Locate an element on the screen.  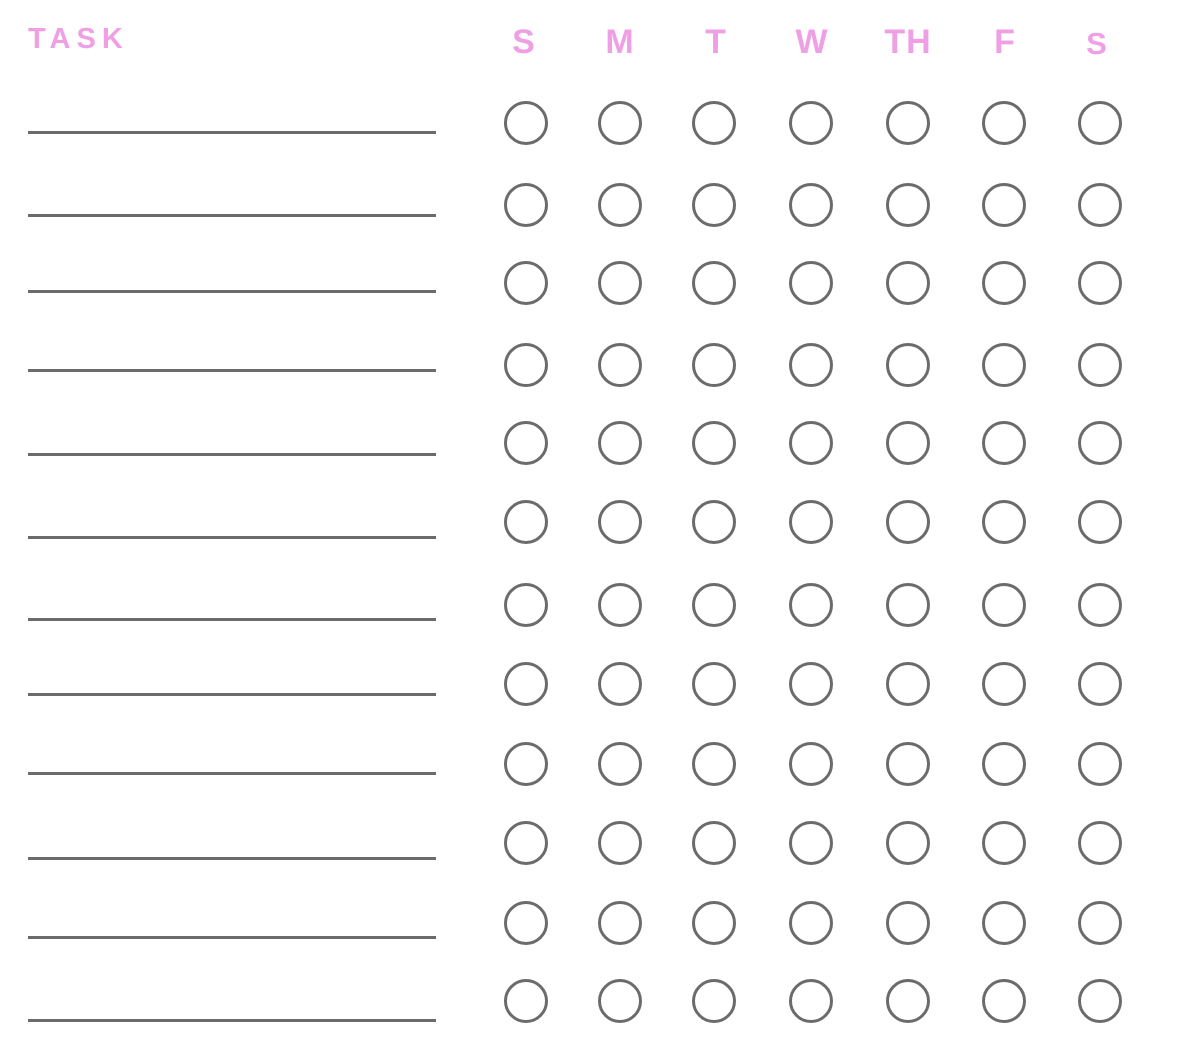
day-header-s: S is located at coordinates (524, 42).